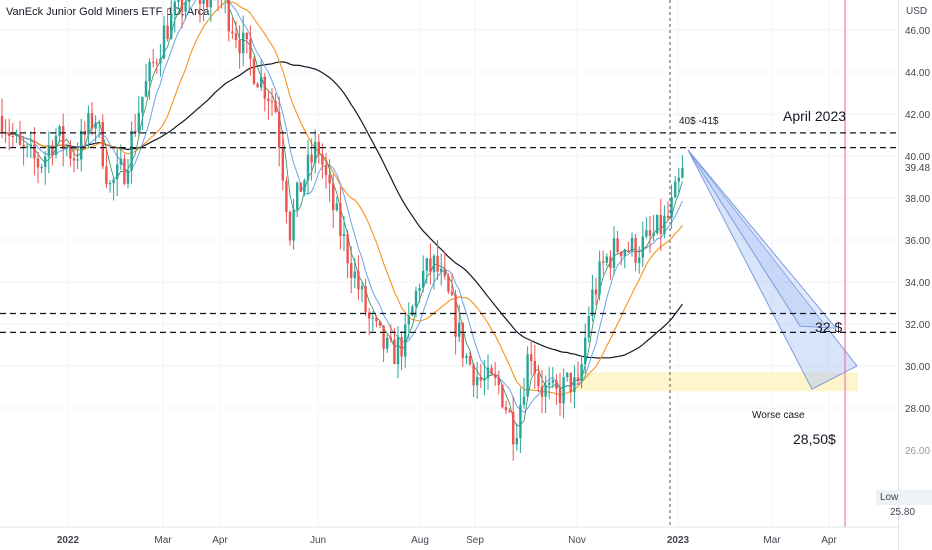  What do you see at coordinates (917, 409) in the screenshot?
I see `price-tick-label: 28.00` at bounding box center [917, 409].